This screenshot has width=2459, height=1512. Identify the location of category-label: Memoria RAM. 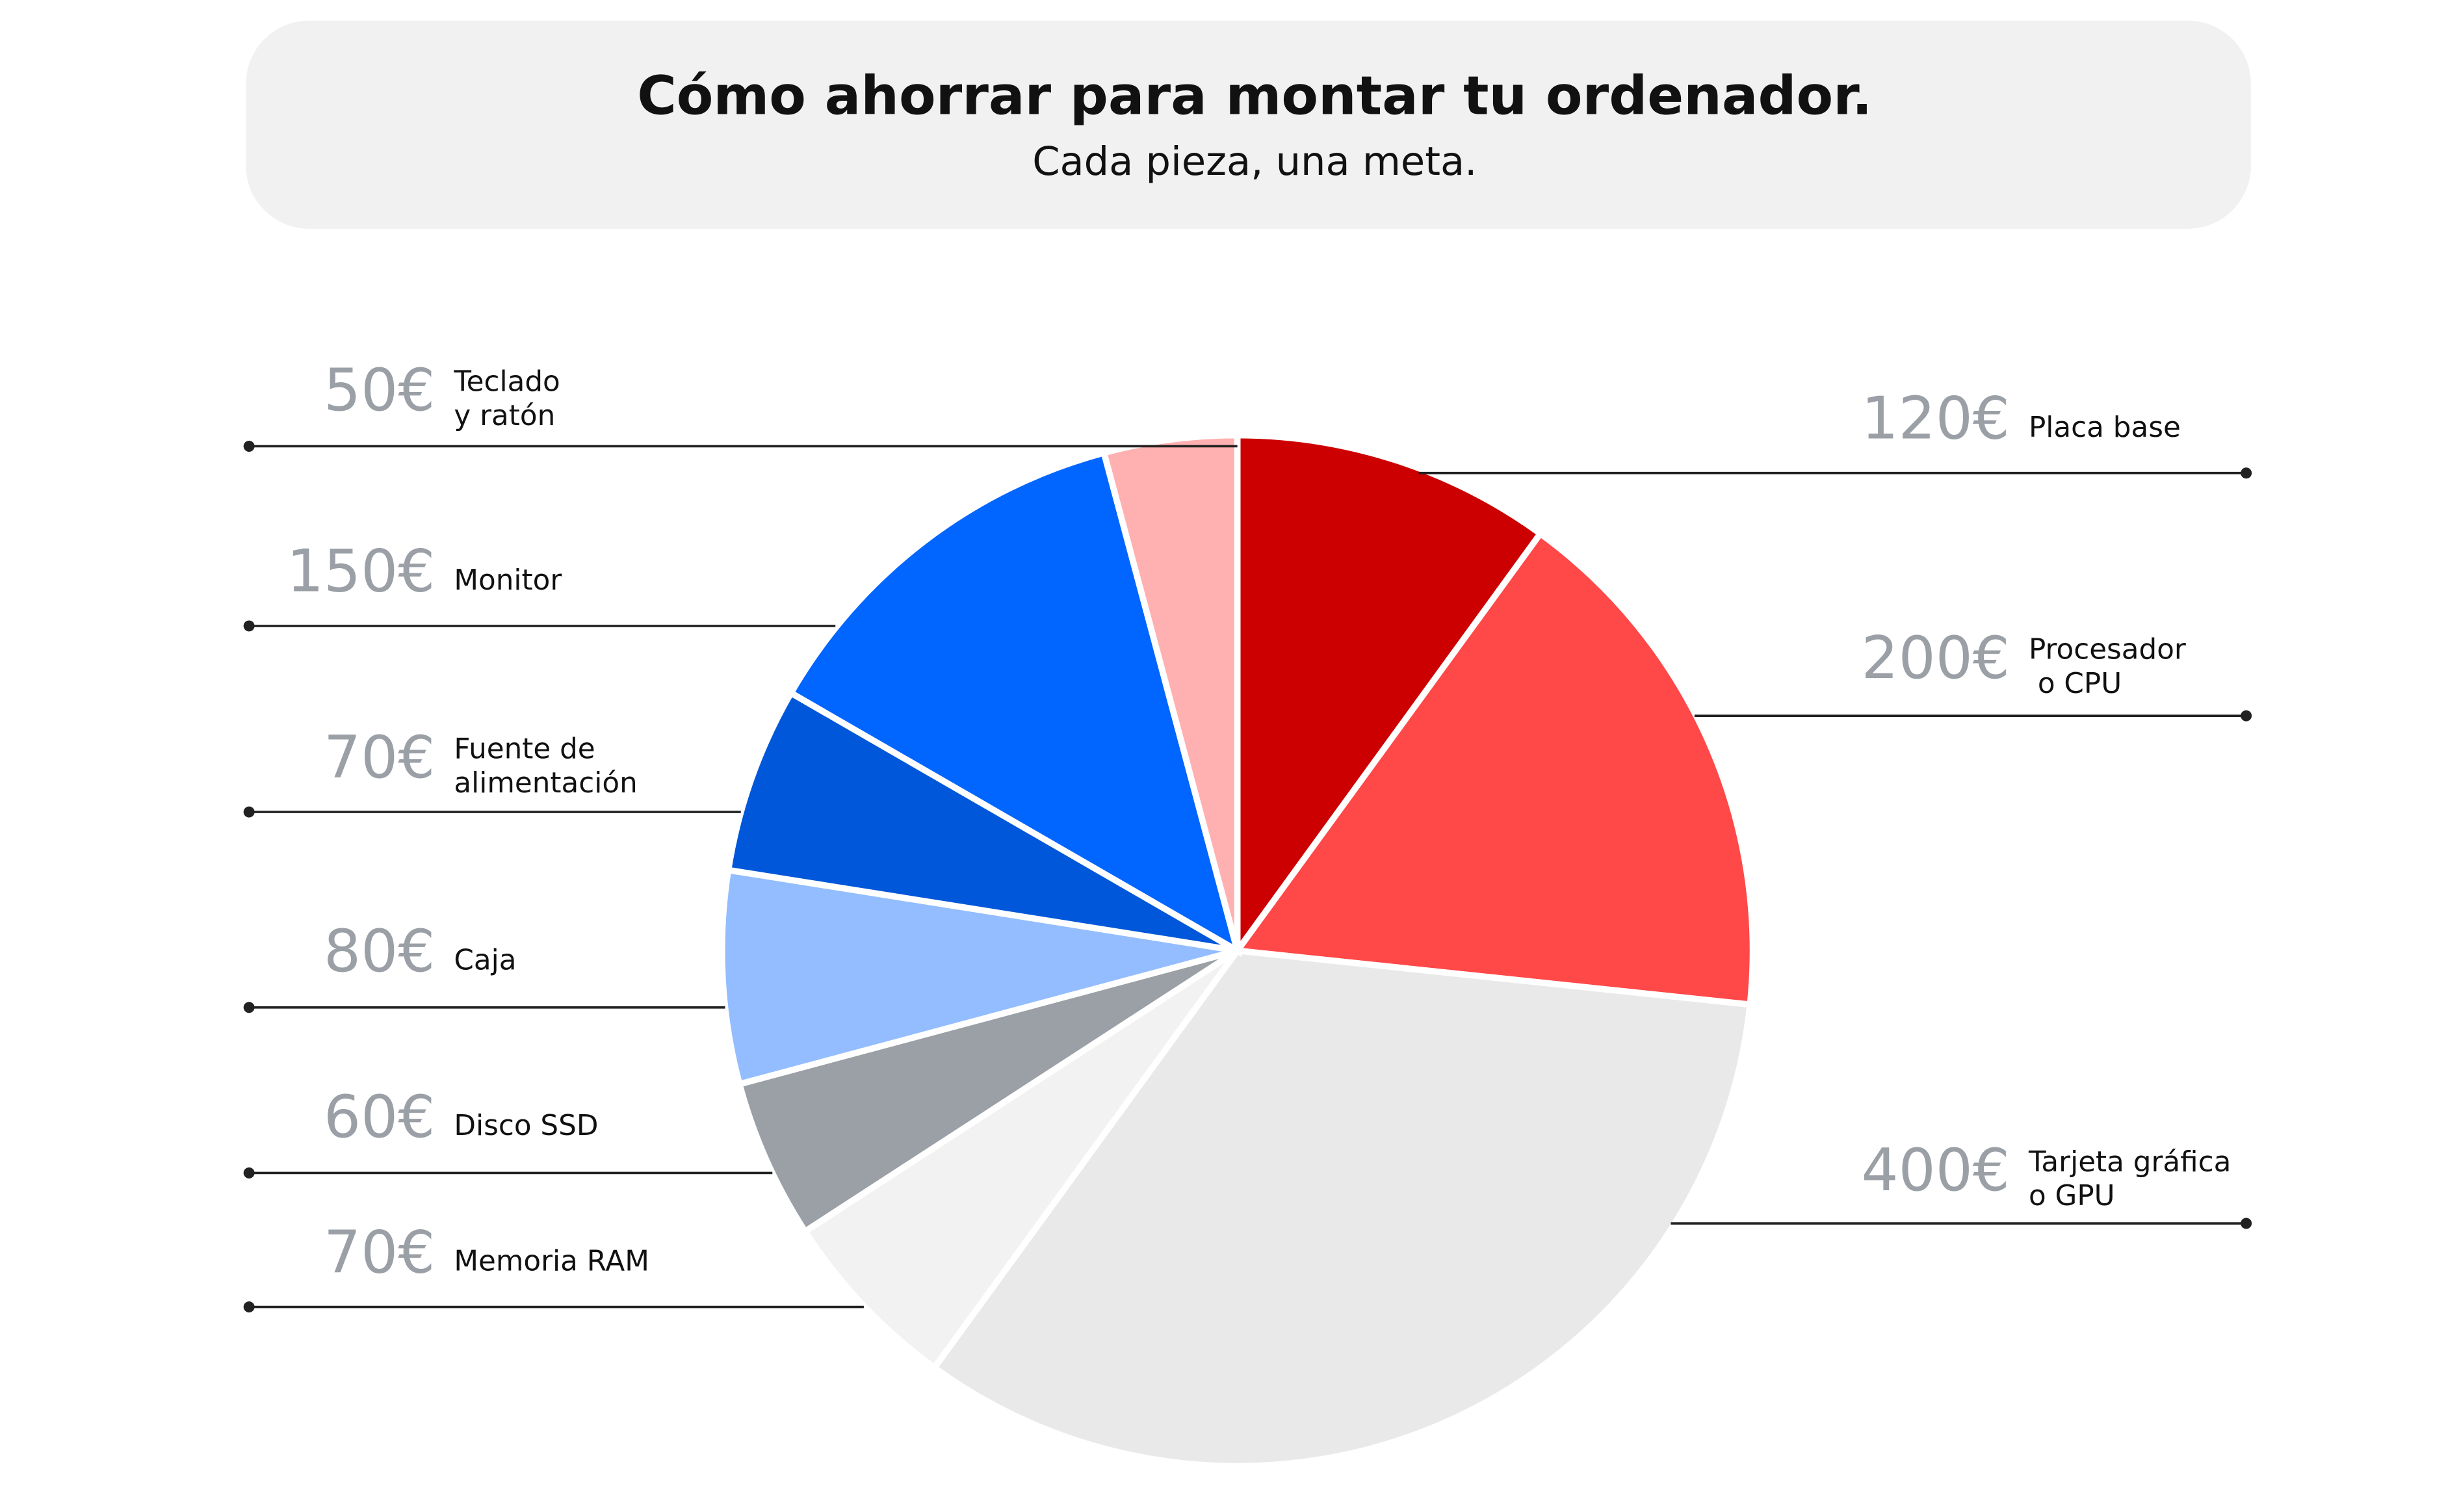
(551, 1261).